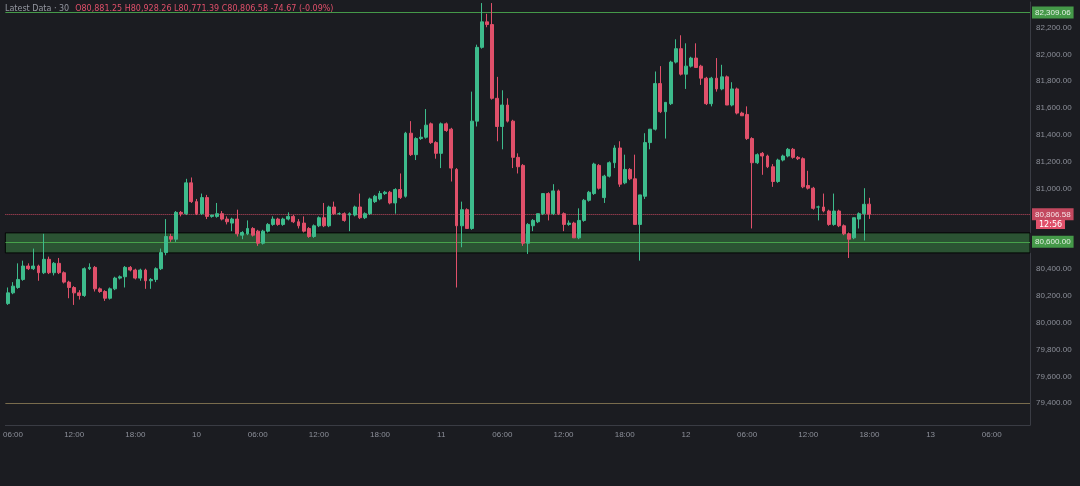  What do you see at coordinates (1054, 403) in the screenshot?
I see `y-tick-label: 79,400.00` at bounding box center [1054, 403].